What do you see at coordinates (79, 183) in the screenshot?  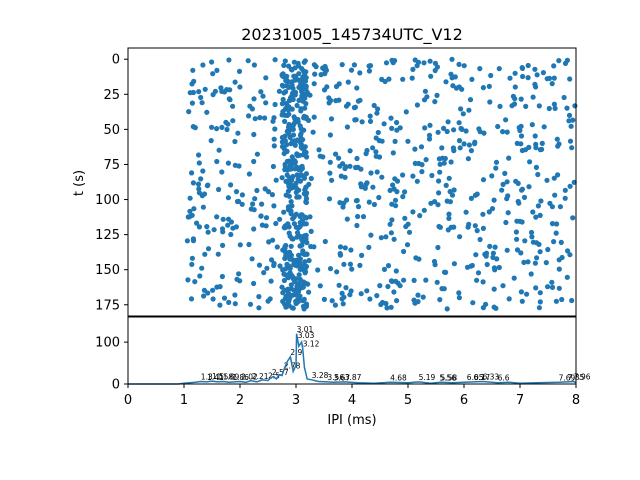 I see `raster-y-label: t (s)` at bounding box center [79, 183].